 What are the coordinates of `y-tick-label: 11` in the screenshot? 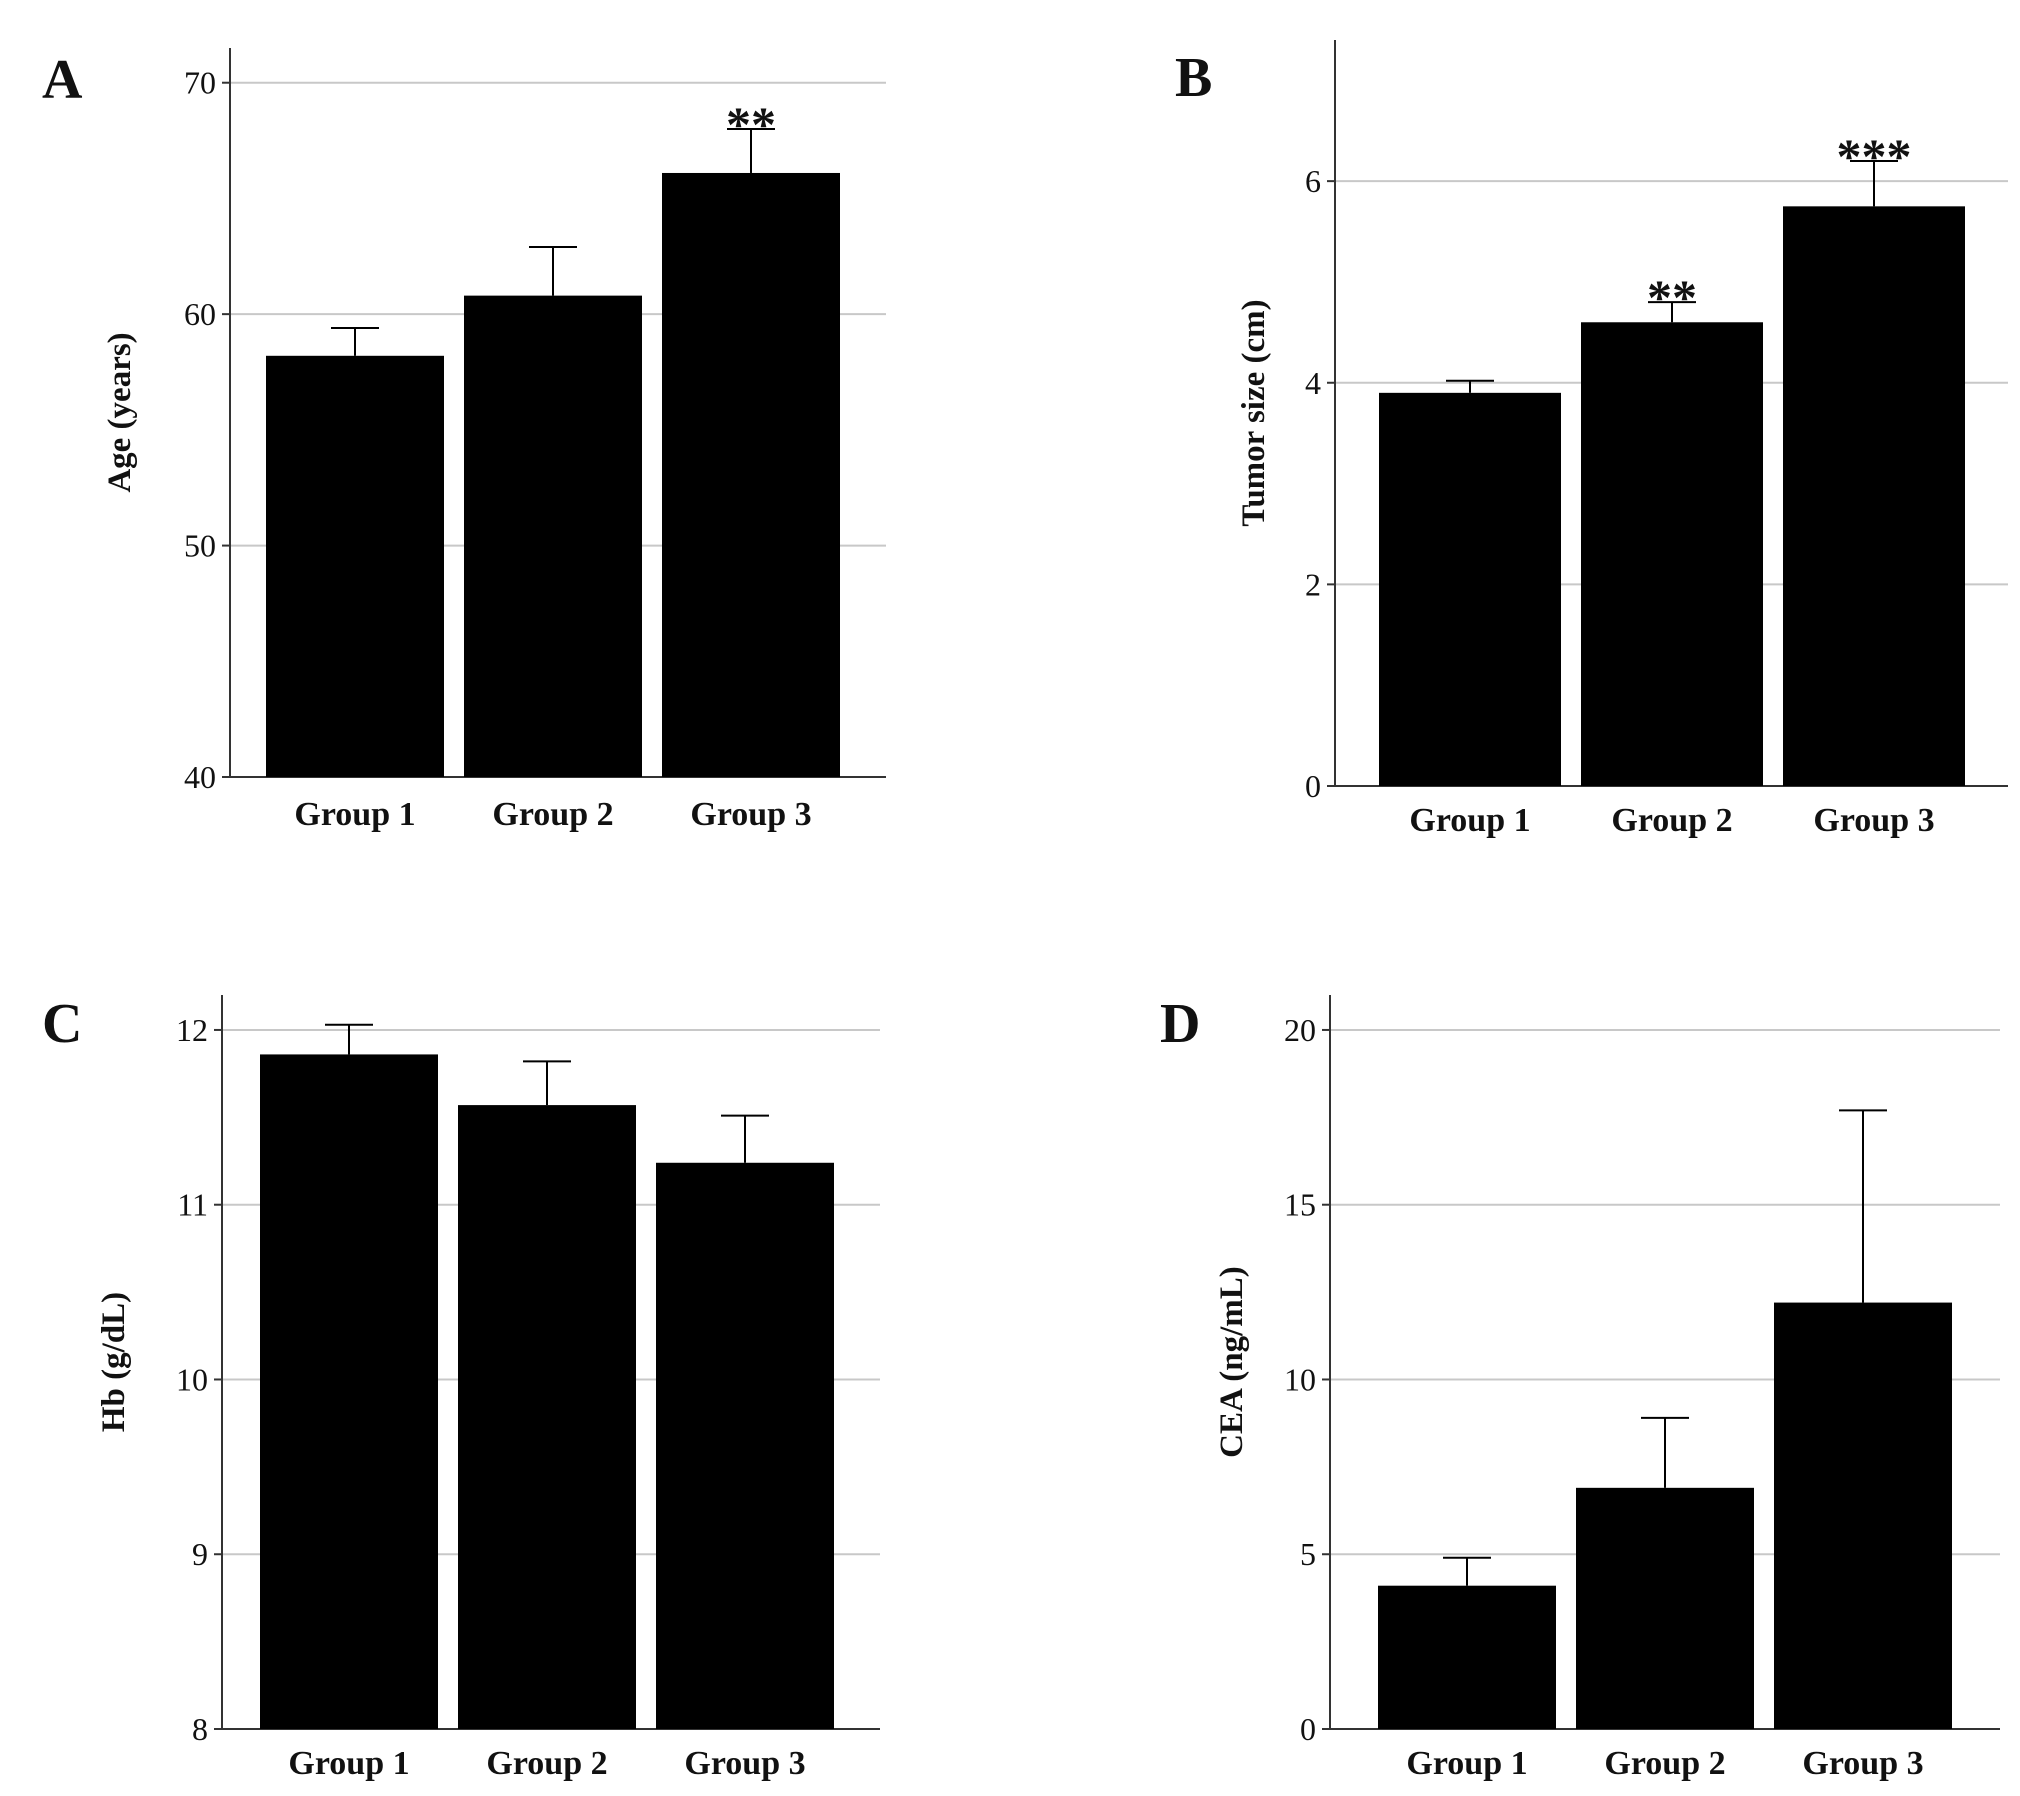 It's located at (192, 1205).